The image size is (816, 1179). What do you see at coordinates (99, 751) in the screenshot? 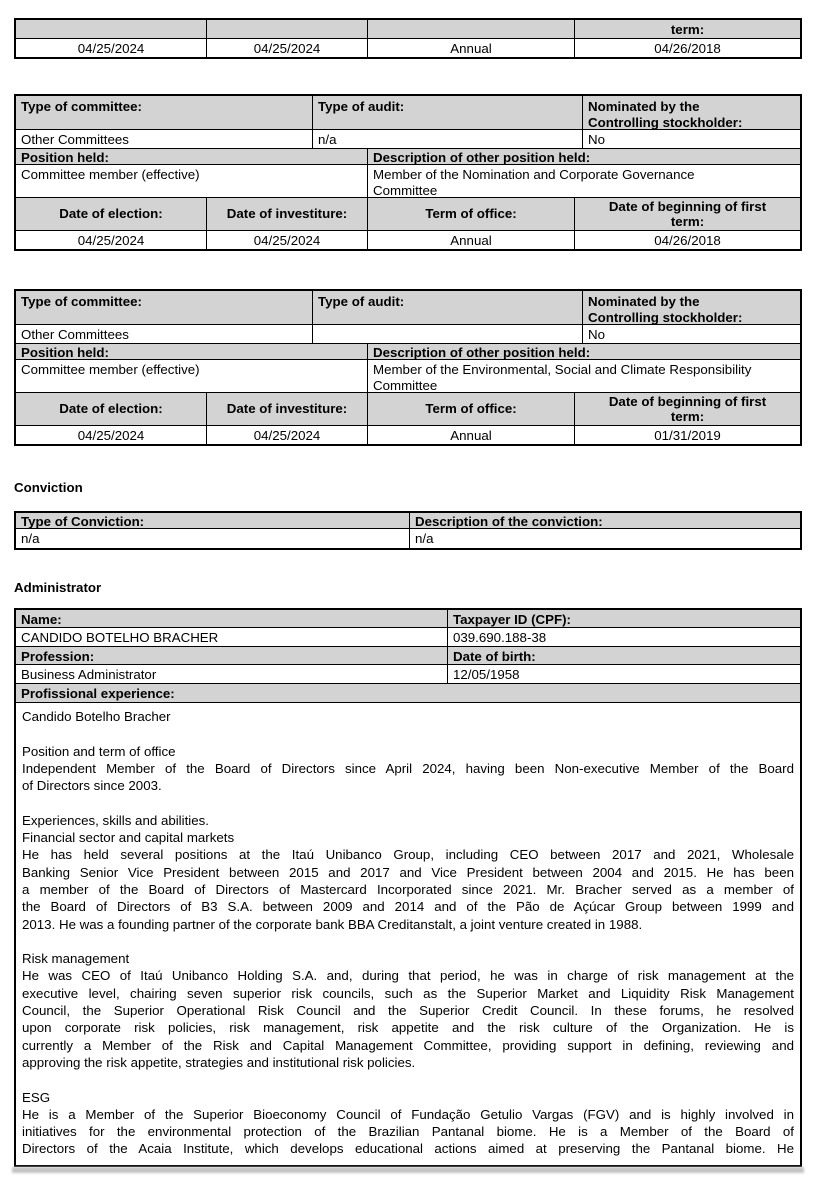
I see `experience-line: Position and term of office` at bounding box center [99, 751].